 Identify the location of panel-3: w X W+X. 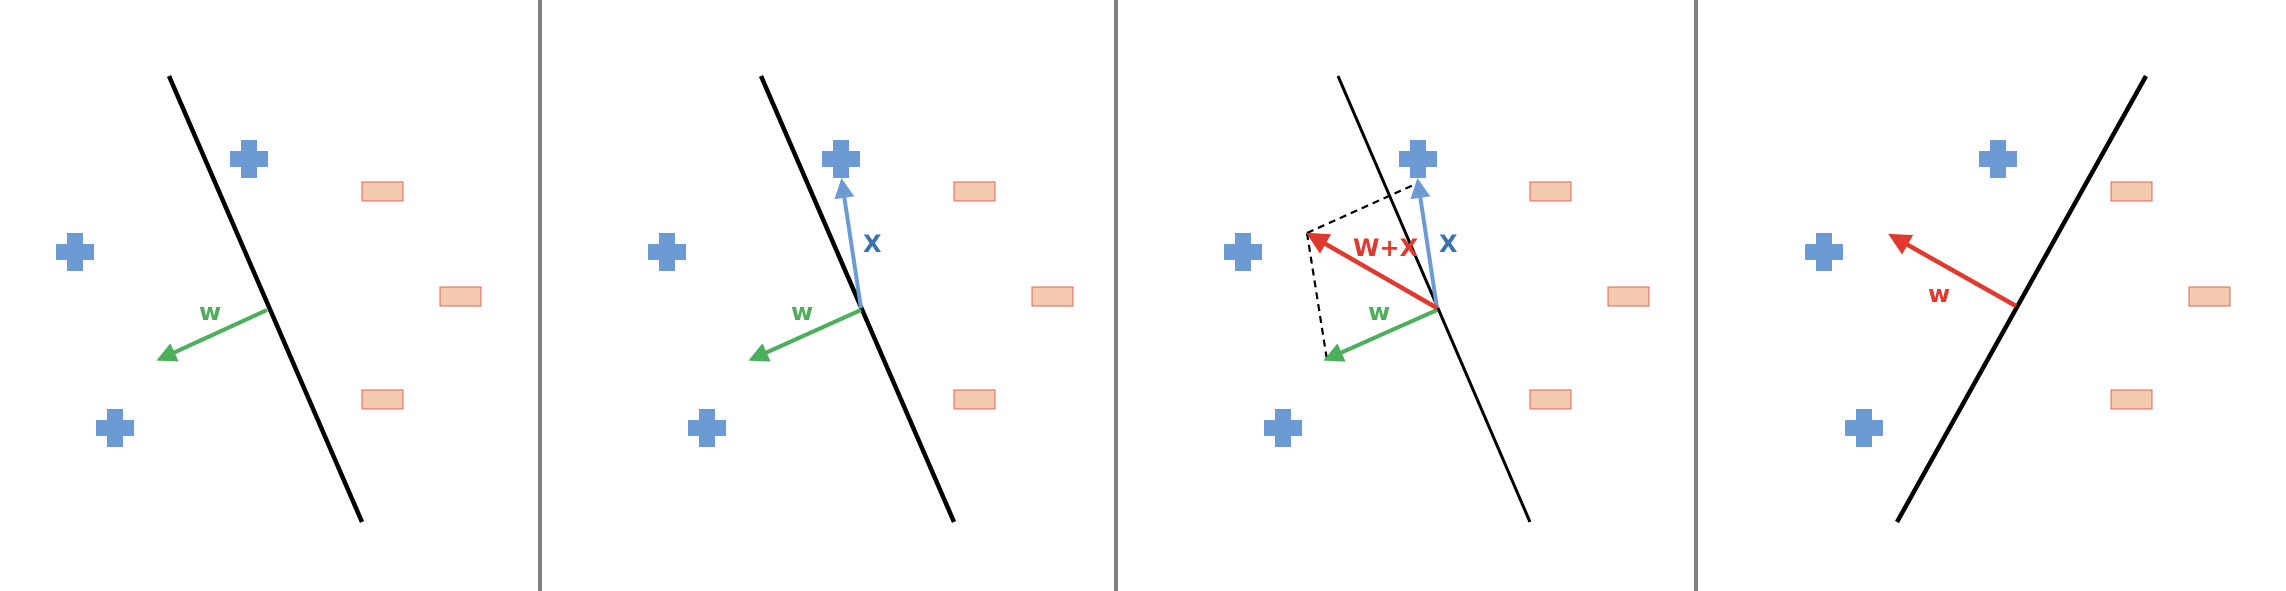
(1437, 299).